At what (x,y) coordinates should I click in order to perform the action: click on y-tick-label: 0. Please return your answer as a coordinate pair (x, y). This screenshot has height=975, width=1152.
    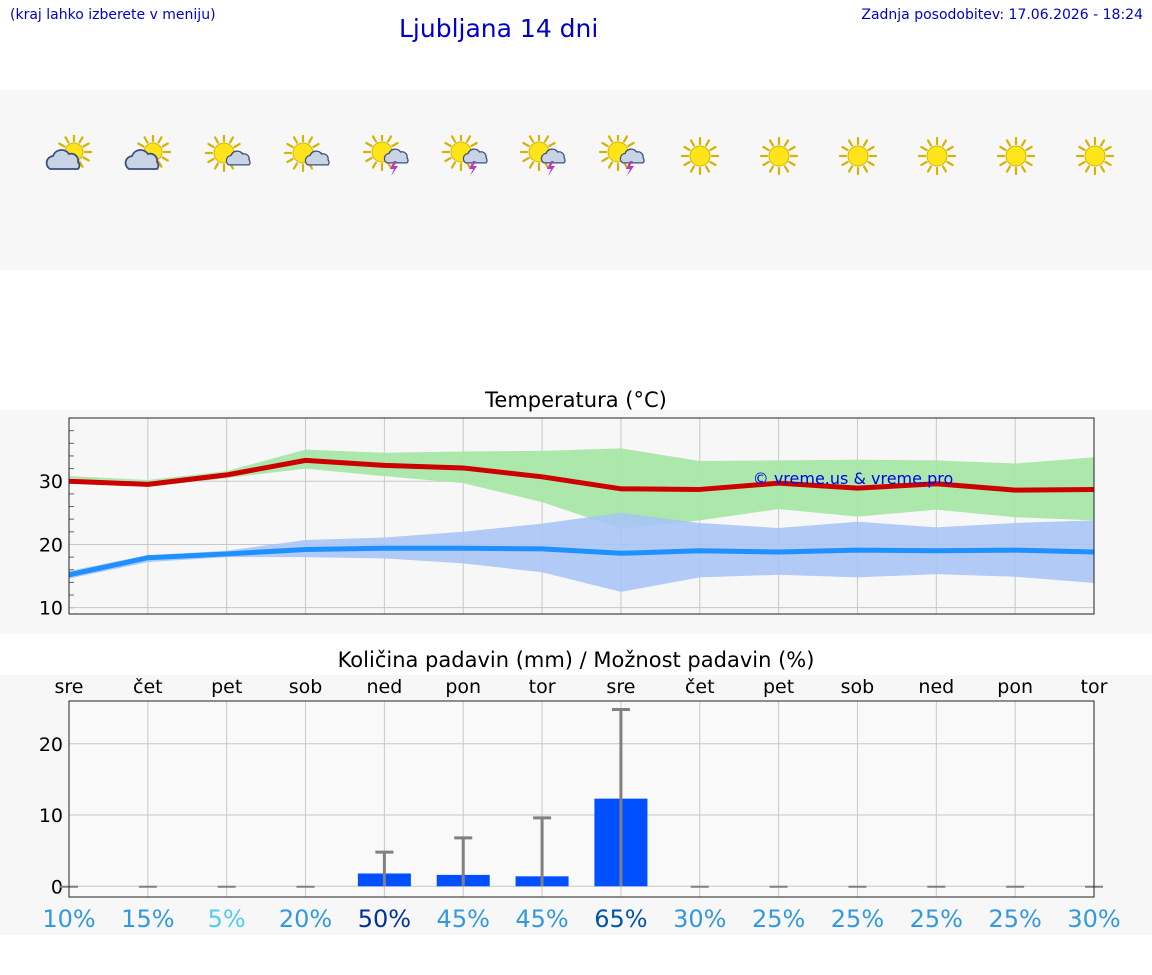
    Looking at the image, I should click on (57, 887).